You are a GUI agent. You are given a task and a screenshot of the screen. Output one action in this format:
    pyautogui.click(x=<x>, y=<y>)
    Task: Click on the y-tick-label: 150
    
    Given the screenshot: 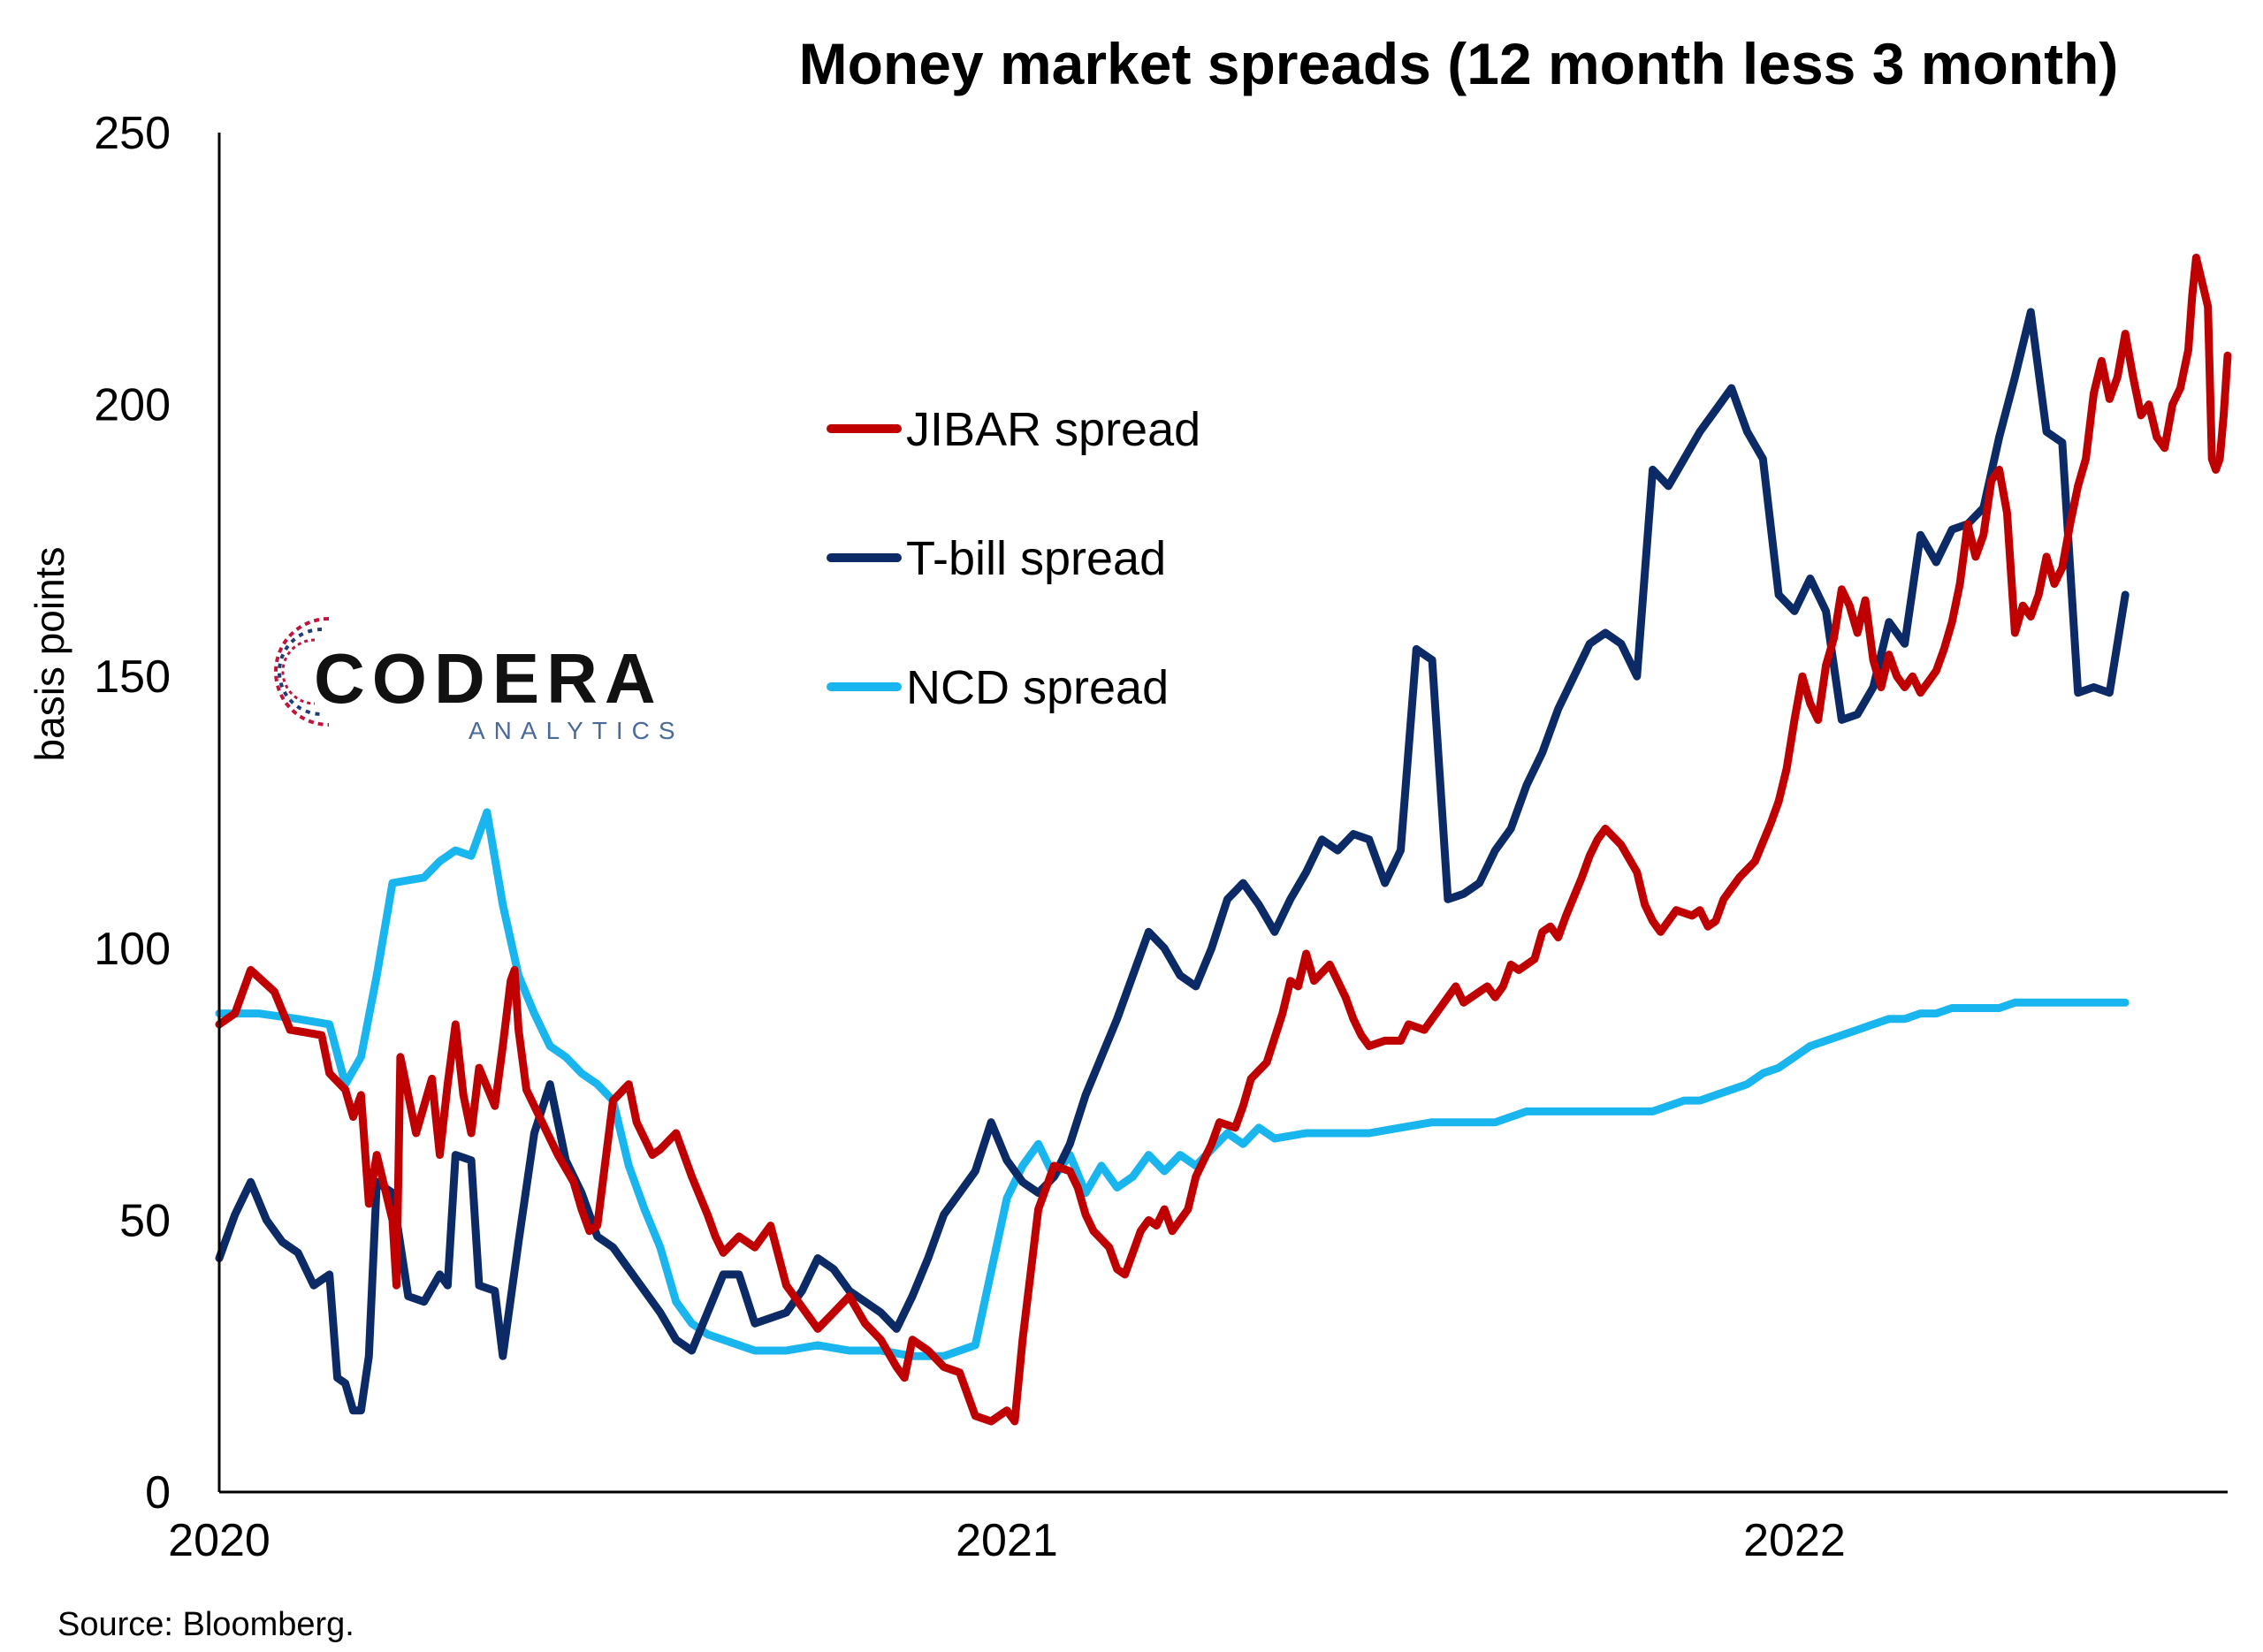 What is the action you would take?
    pyautogui.click(x=132, y=677)
    